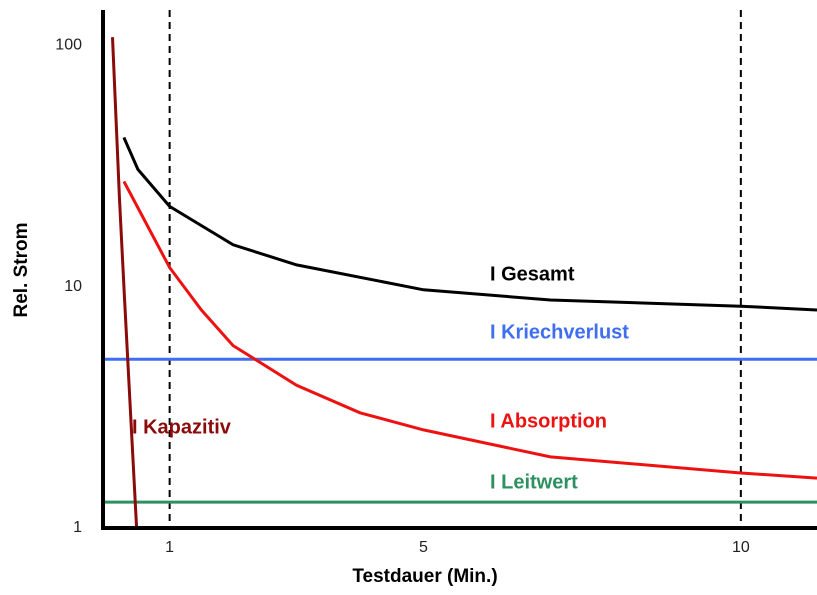 The image size is (817, 595). Describe the element at coordinates (77, 527) in the screenshot. I see `y-tick-label: 1` at that location.